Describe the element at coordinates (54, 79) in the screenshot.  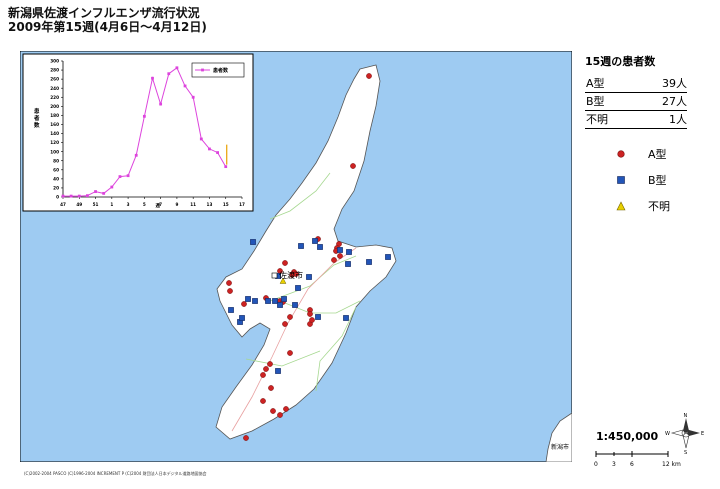
I see `y-tick-label: 260` at that location.